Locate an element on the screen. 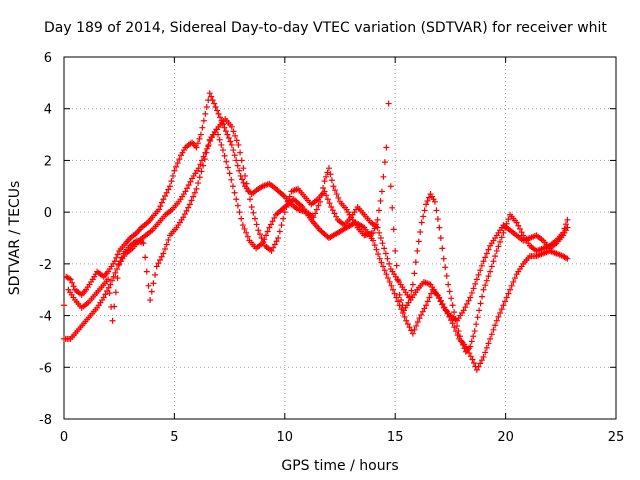 Image resolution: width=640 pixels, height=480 pixels. y-tick-labels: -8 -6 -4 -2 0 2 4 6 is located at coordinates (45, 239).